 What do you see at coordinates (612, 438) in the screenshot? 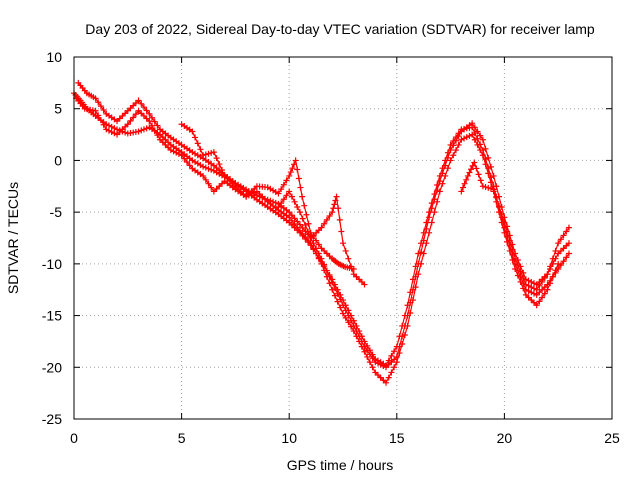
I see `x-tick-label: 25` at bounding box center [612, 438].